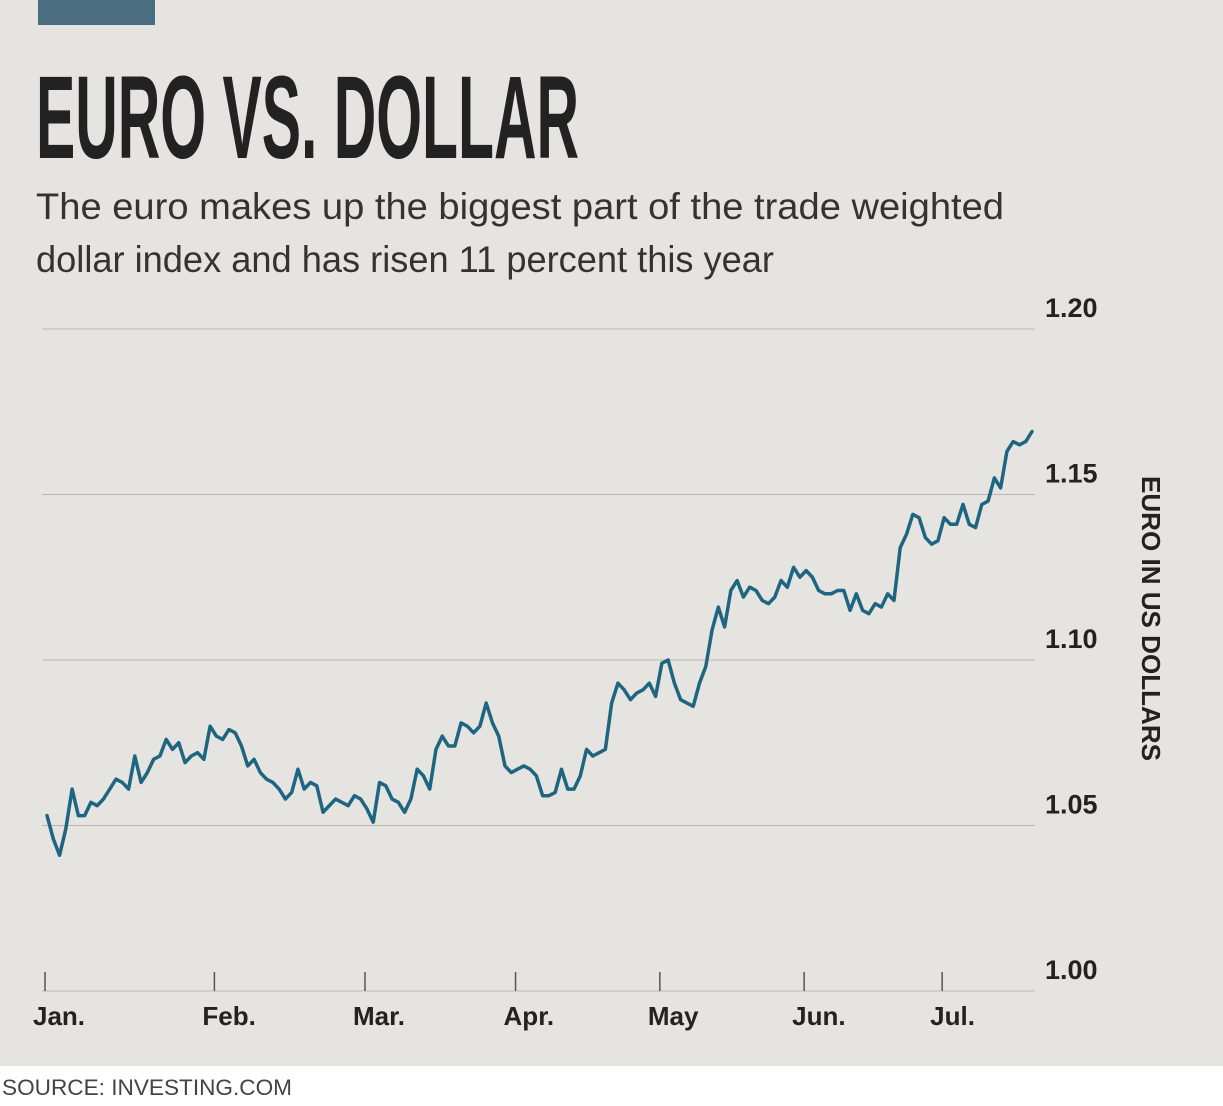 This screenshot has height=1106, width=1223. What do you see at coordinates (379, 1016) in the screenshot?
I see `x-tick-label: Mar.` at bounding box center [379, 1016].